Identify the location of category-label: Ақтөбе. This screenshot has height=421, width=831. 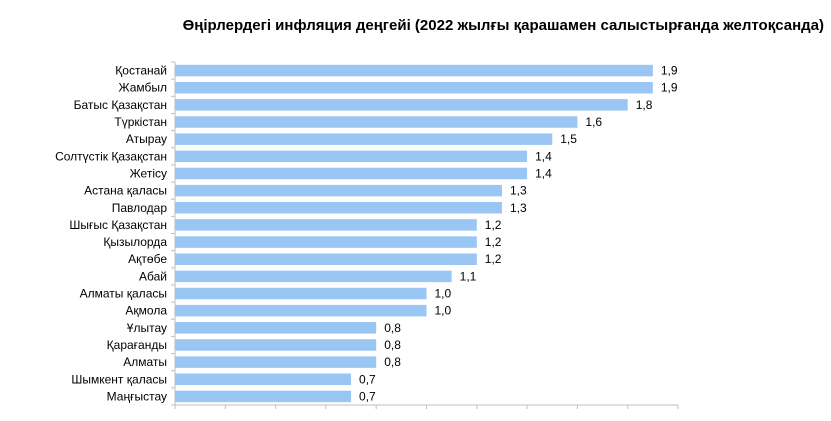
(147, 259).